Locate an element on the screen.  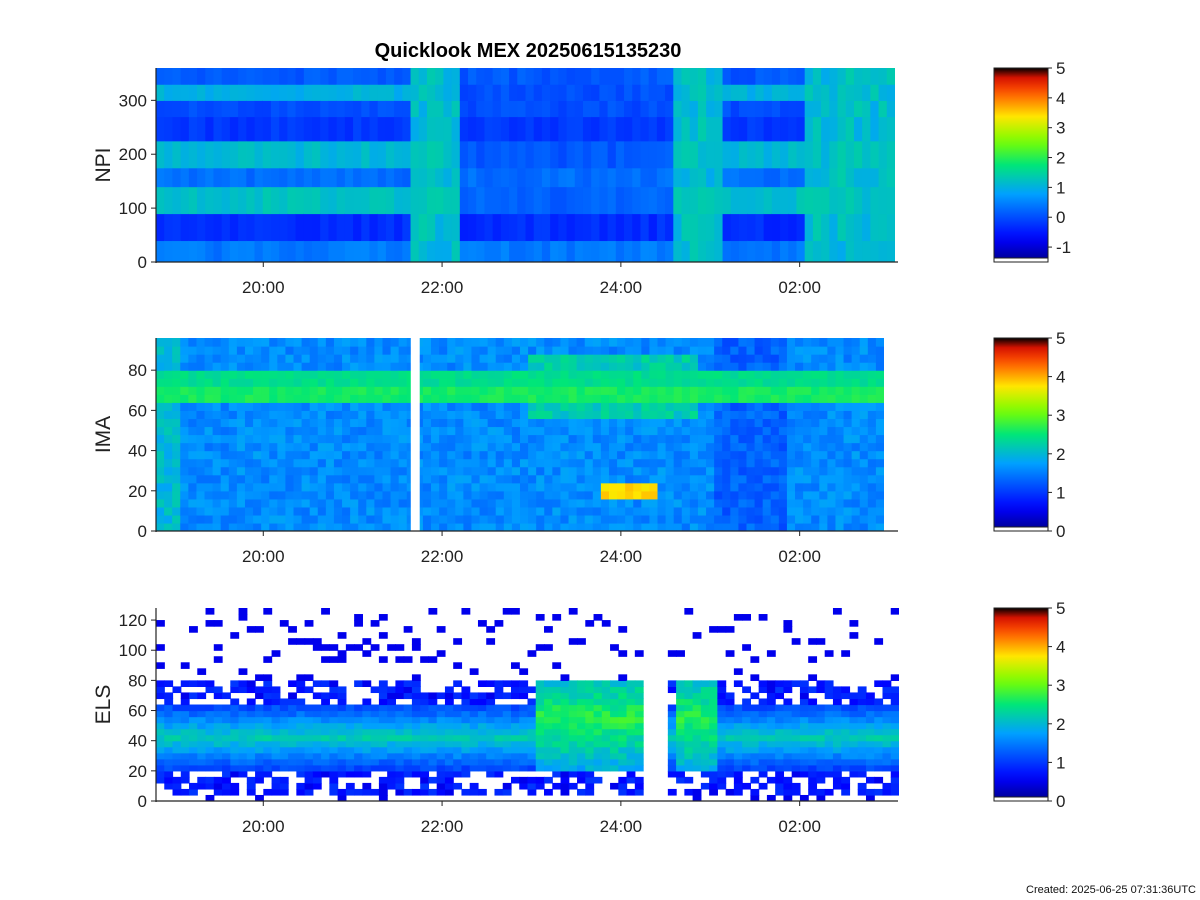
y-tick-label: 120 is located at coordinates (133, 620).